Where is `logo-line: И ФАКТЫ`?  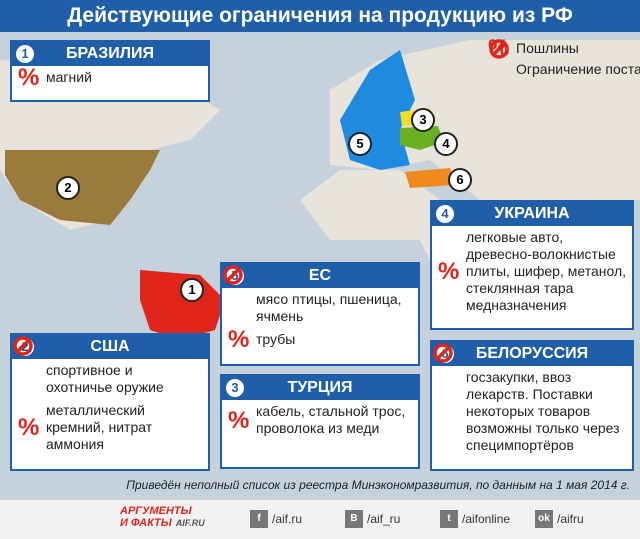
logo-line: И ФАКТЫ is located at coordinates (146, 523).